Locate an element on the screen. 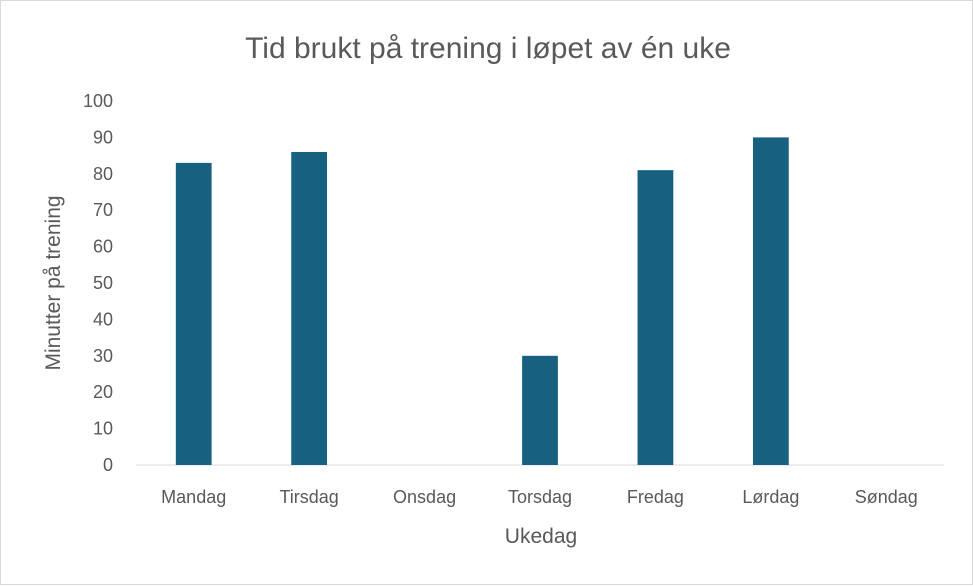 This screenshot has height=586, width=973. y-tick-label: 60 is located at coordinates (103, 247).